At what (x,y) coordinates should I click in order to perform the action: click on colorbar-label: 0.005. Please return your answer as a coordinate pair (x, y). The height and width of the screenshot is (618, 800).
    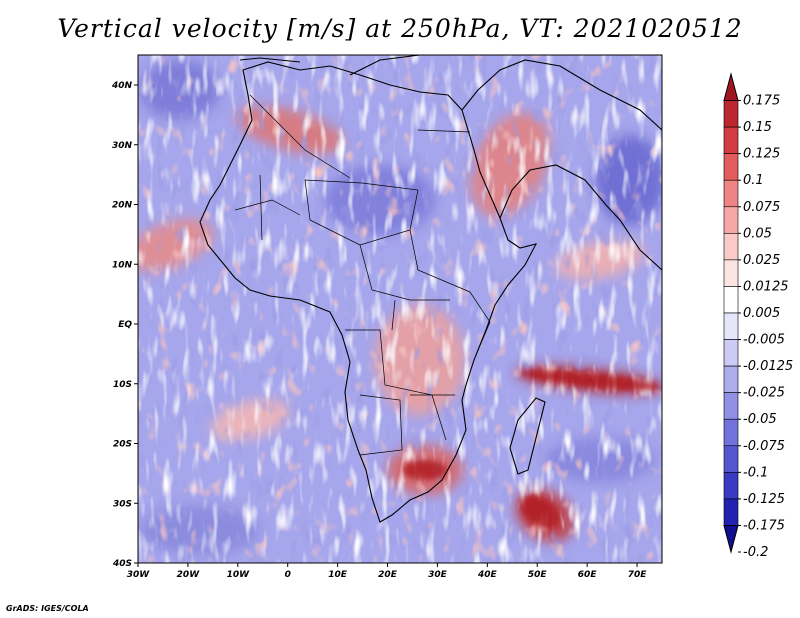
    Looking at the image, I should click on (761, 313).